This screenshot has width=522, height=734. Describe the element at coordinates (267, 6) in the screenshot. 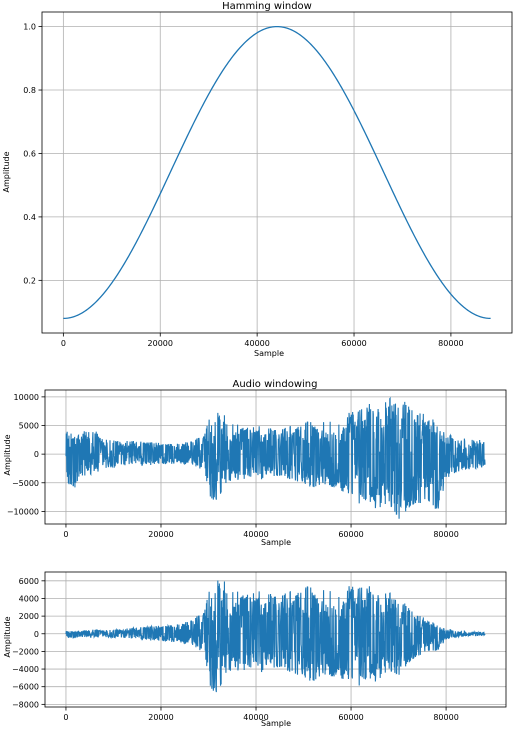

I see `chart-title: Hamming window` at that location.